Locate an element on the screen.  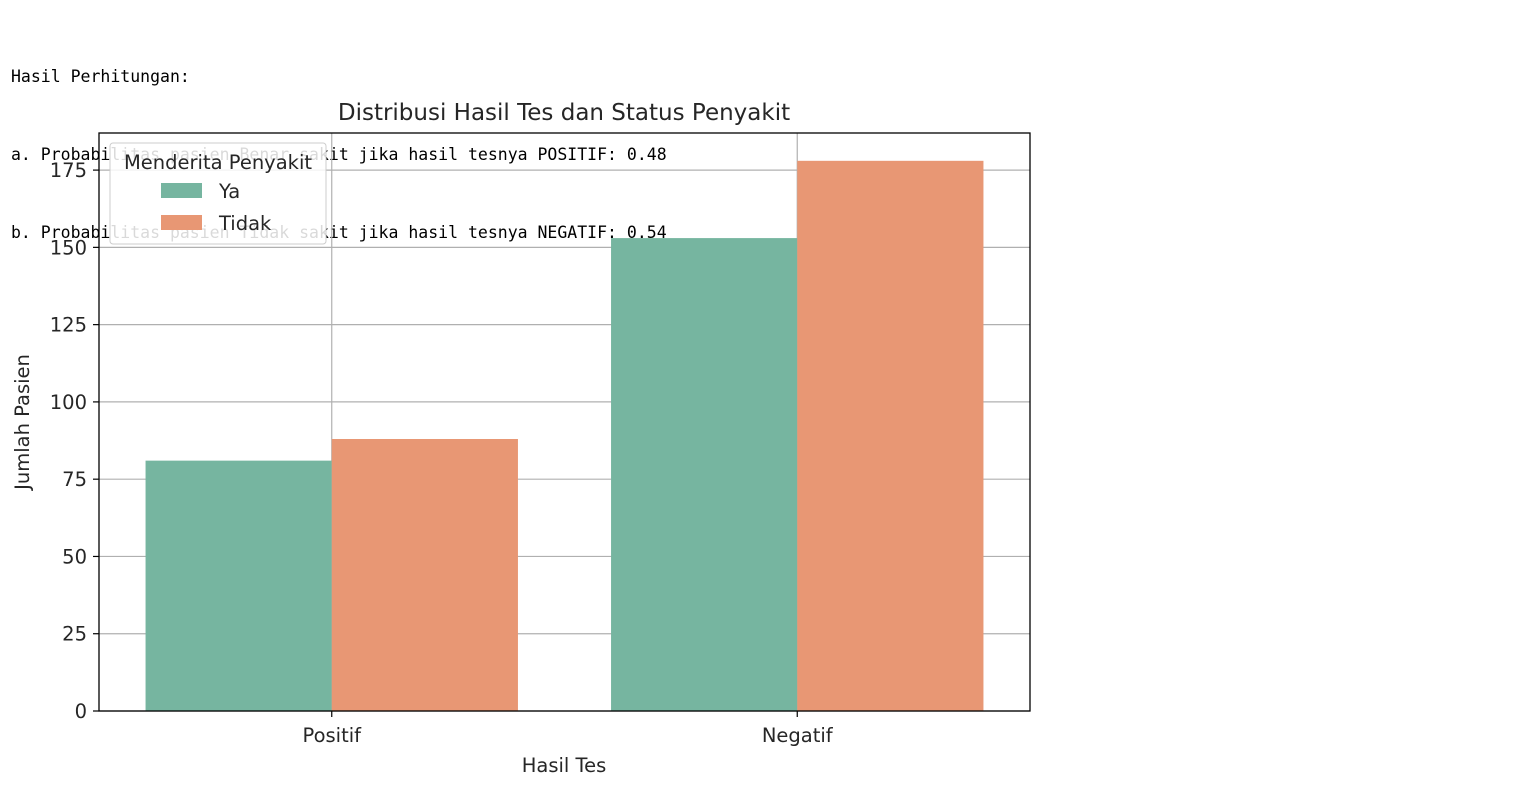
legend-label-tidak: Tidak is located at coordinates (245, 223).